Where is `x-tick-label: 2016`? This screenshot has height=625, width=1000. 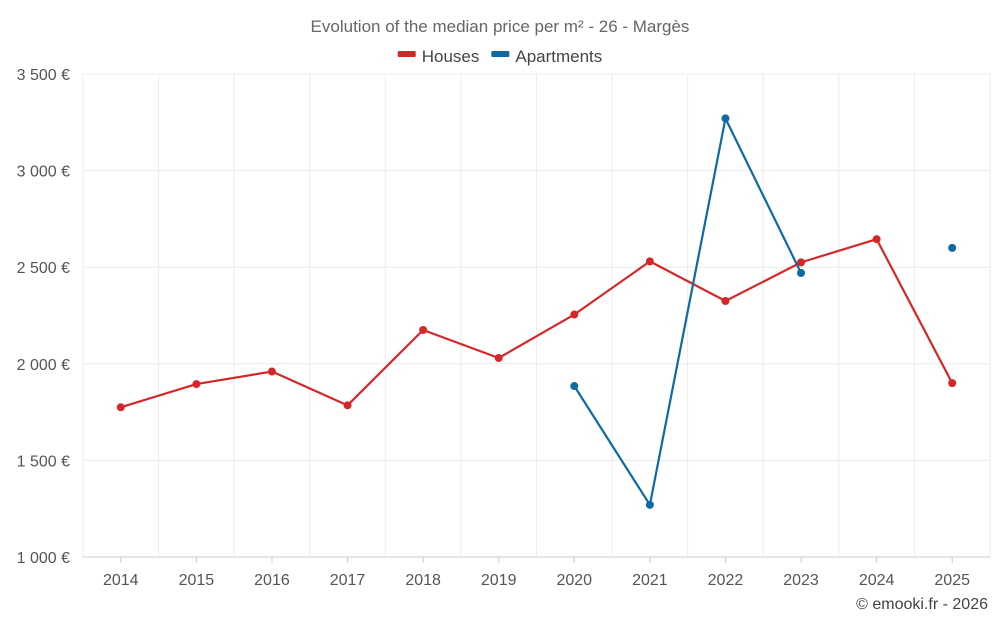 x-tick-label: 2016 is located at coordinates (272, 580).